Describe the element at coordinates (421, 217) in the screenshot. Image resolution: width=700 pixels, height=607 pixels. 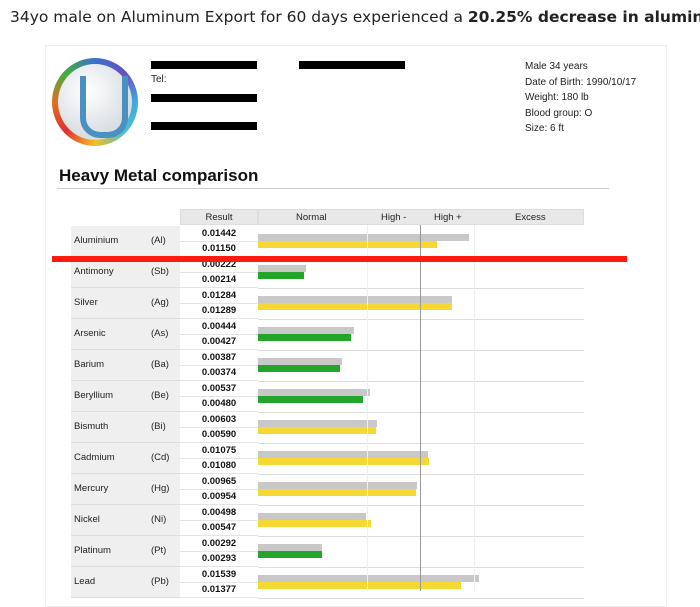
I see `column-bands: Normal High - High + Excess` at that location.